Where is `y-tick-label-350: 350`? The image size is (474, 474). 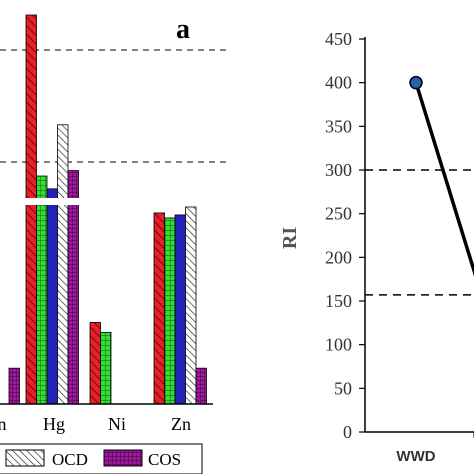 y-tick-label-350: 350 is located at coordinates (338, 126).